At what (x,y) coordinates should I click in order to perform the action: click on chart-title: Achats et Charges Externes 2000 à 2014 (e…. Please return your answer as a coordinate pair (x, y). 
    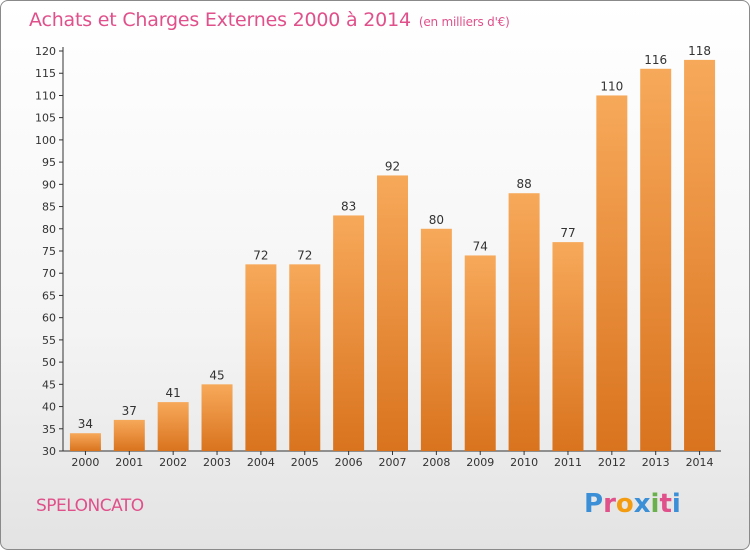
    Looking at the image, I should click on (269, 20).